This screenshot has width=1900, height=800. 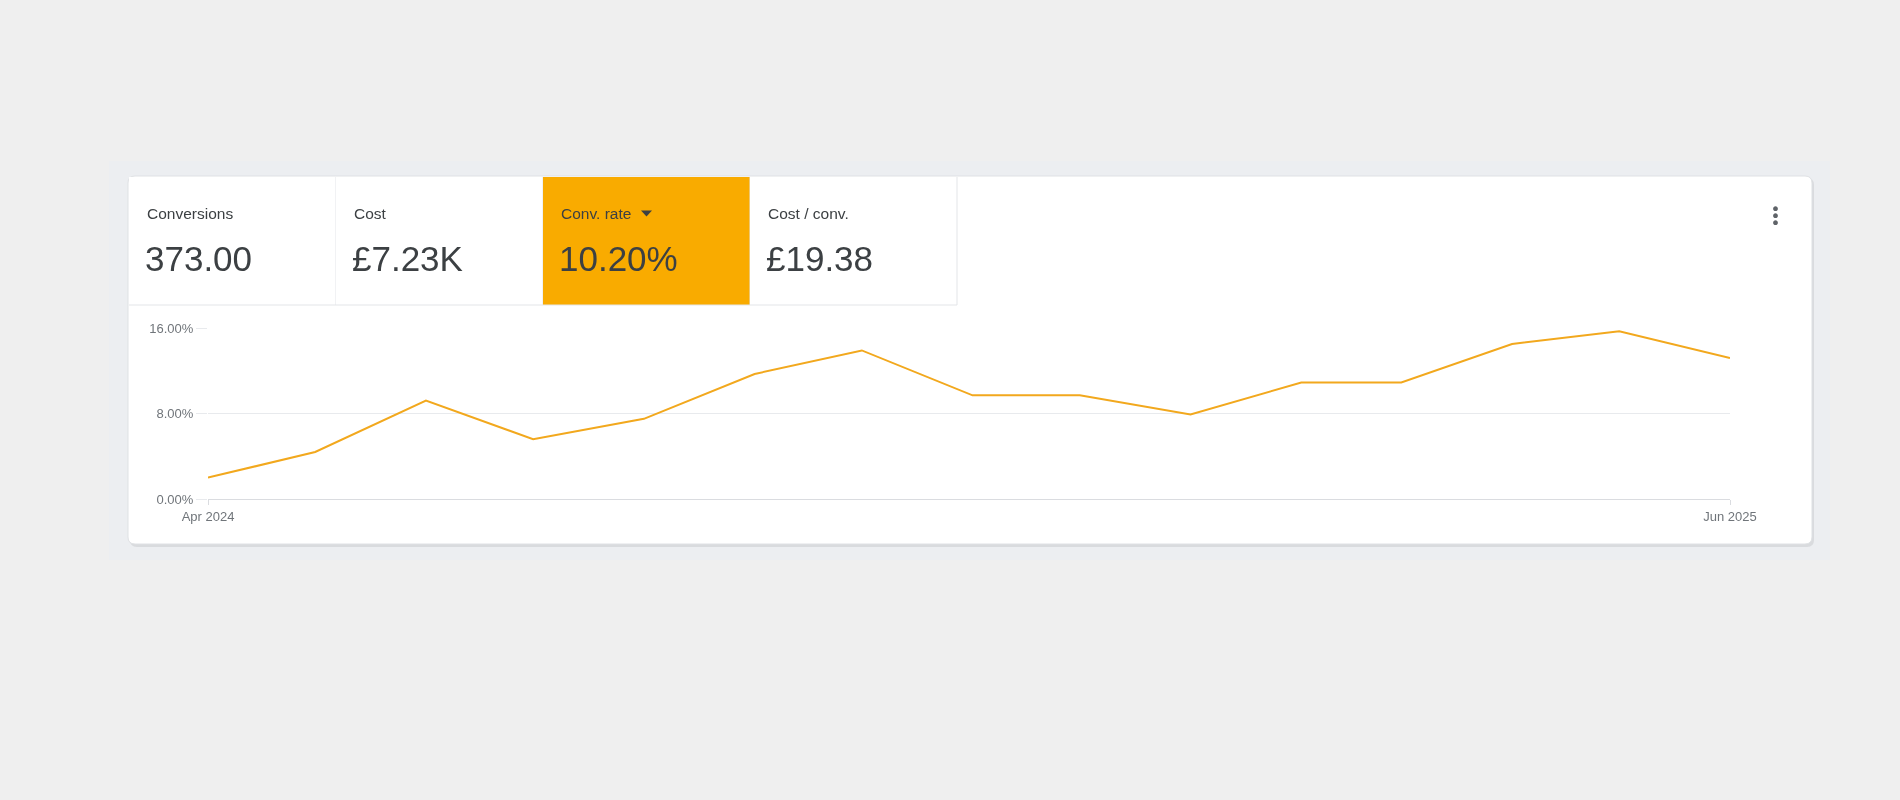 What do you see at coordinates (171, 328) in the screenshot?
I see `y-tick-label: 16.00%` at bounding box center [171, 328].